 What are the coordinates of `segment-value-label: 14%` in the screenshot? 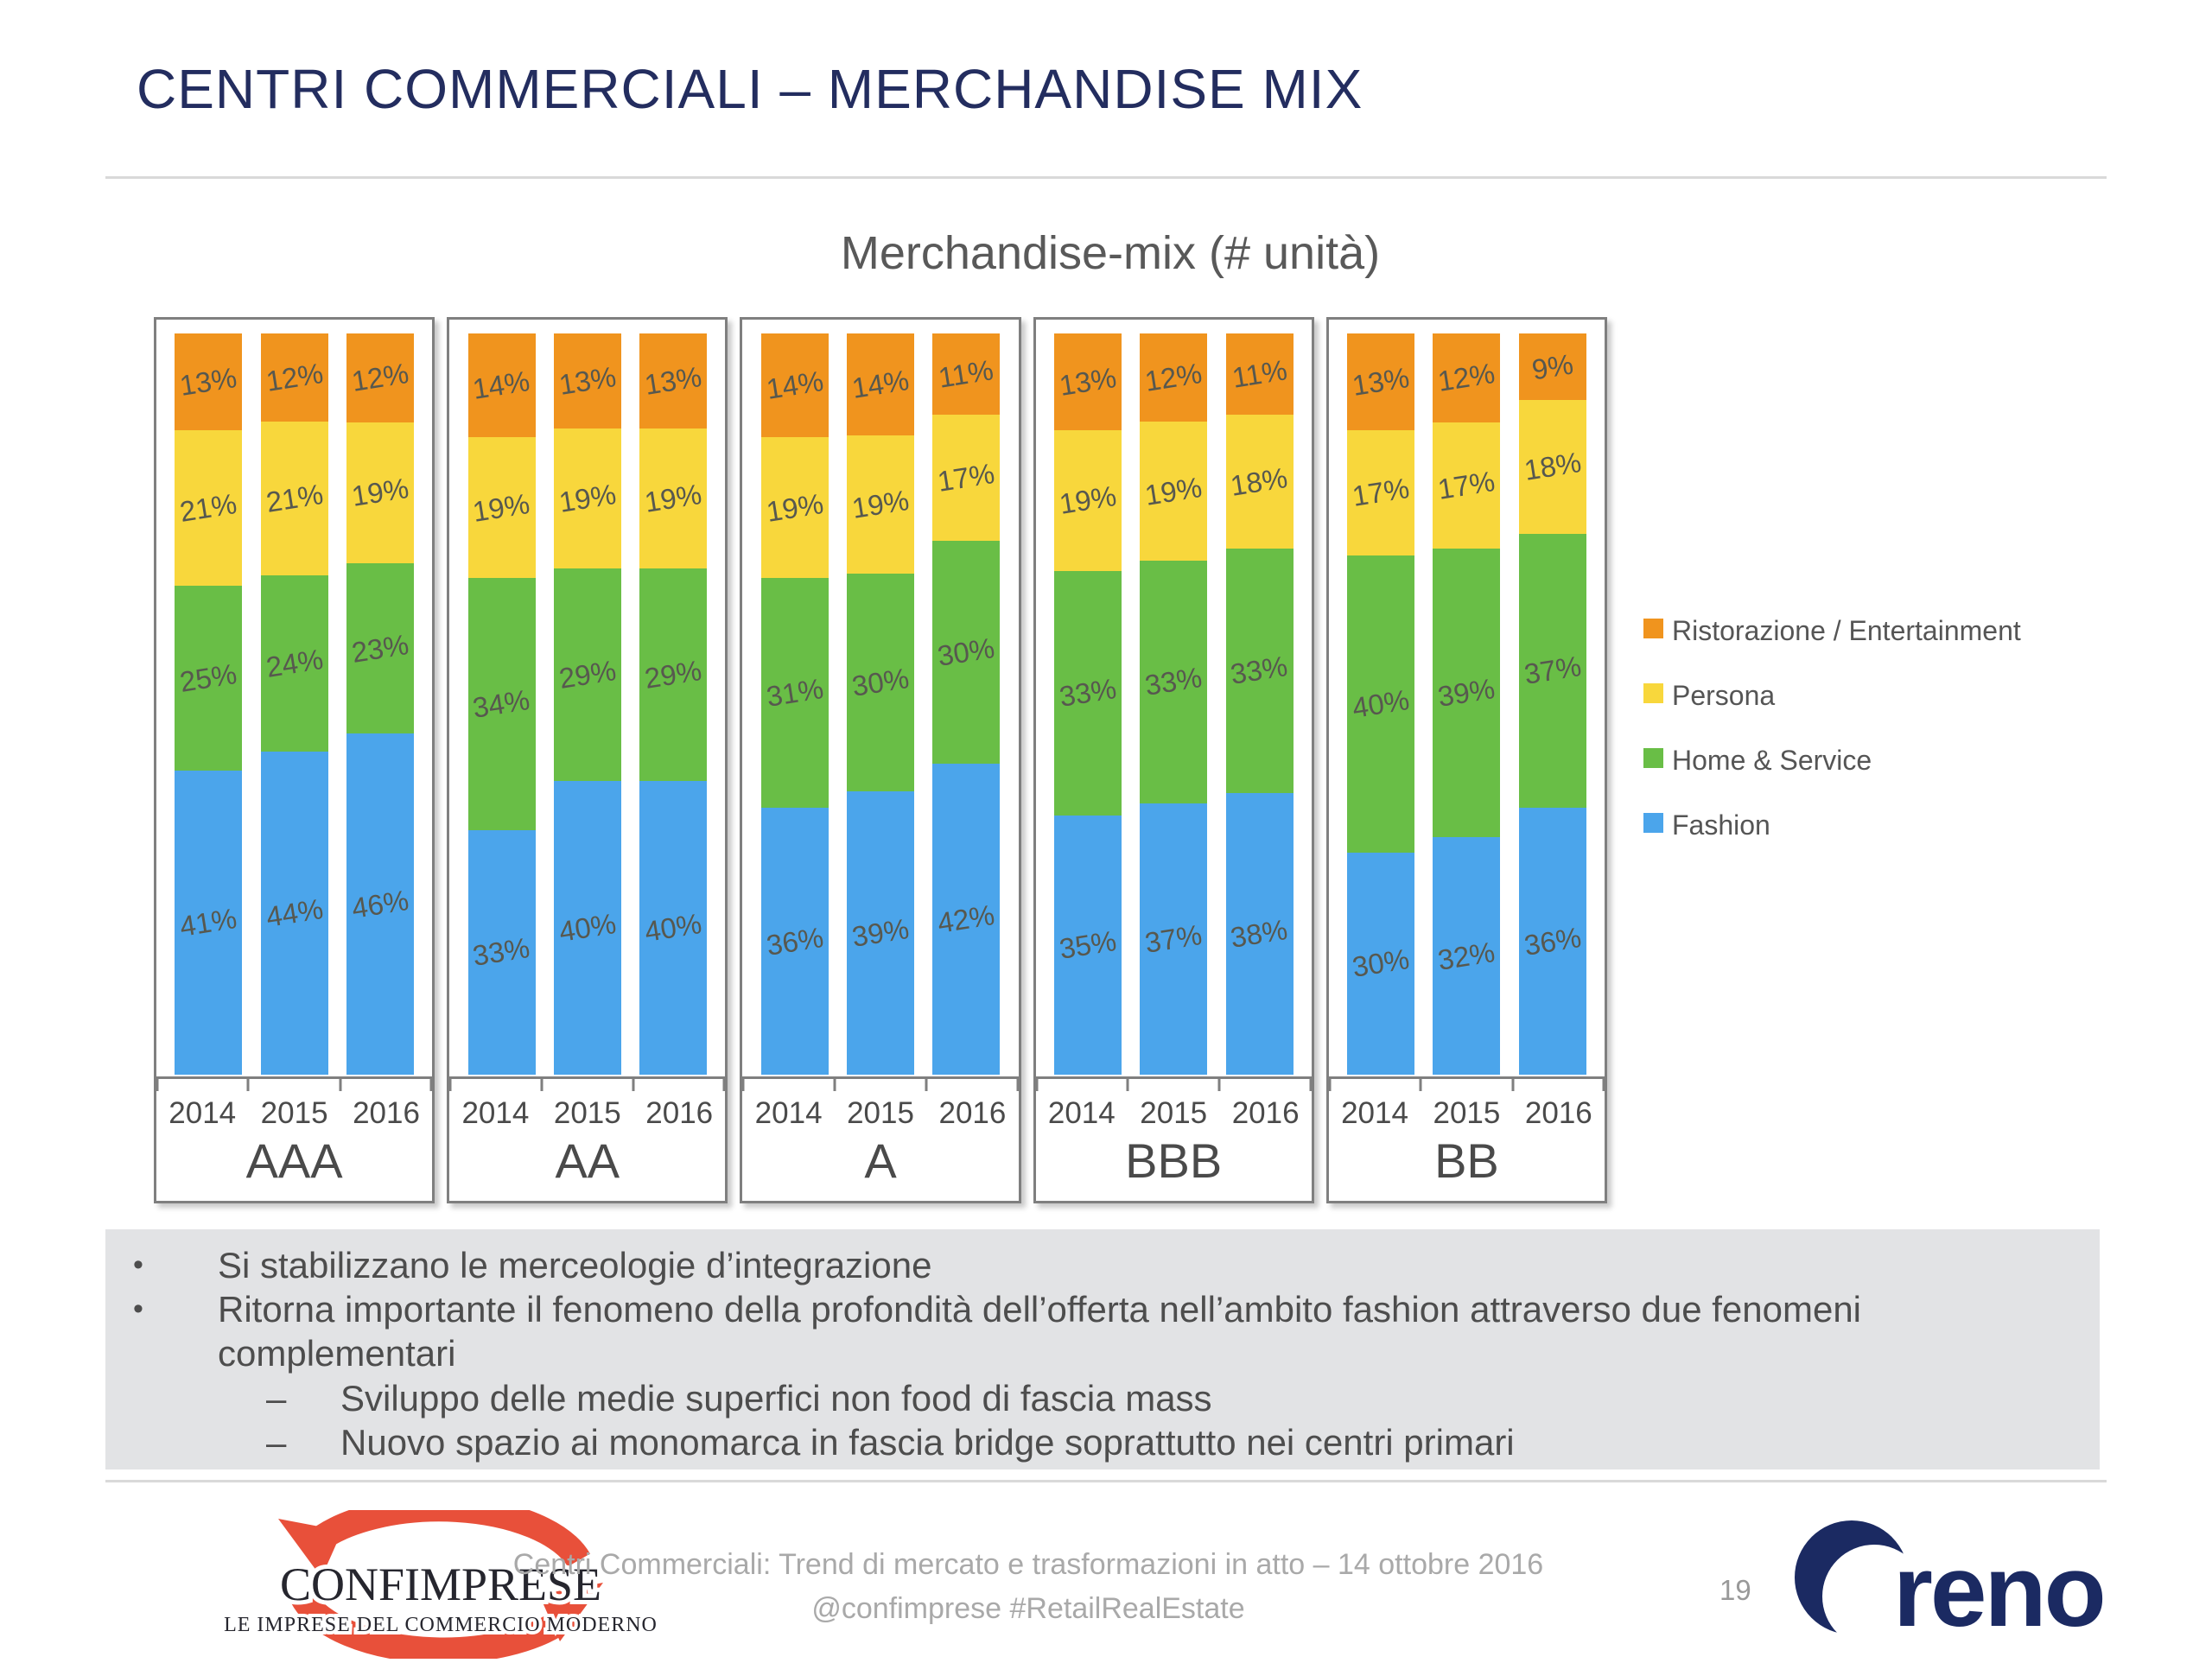 It's located at (795, 385).